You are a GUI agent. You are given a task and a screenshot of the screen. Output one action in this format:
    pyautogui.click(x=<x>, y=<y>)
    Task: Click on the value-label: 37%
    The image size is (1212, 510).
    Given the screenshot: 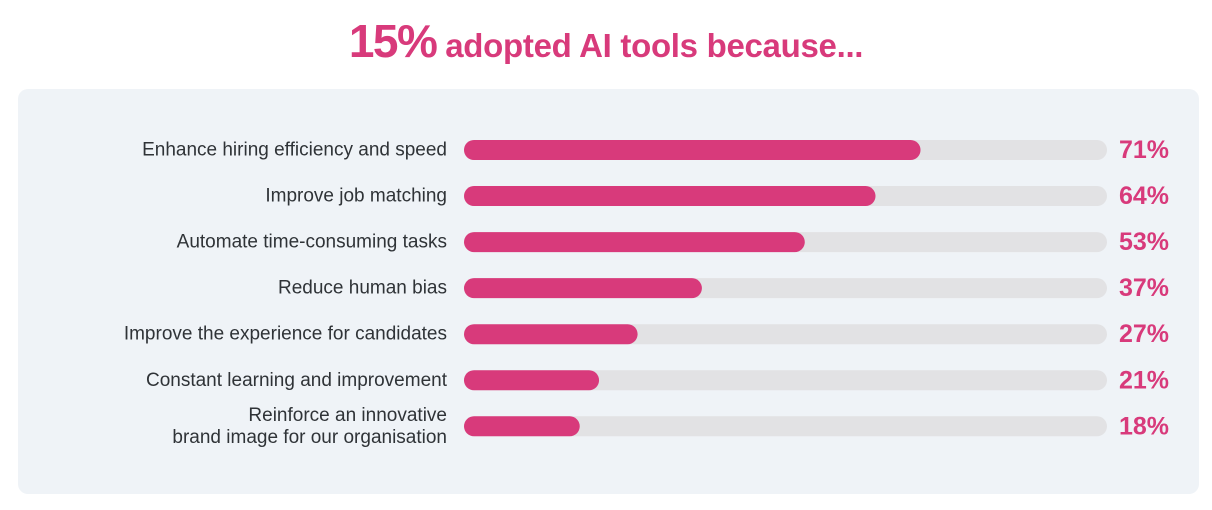 What is the action you would take?
    pyautogui.click(x=1144, y=288)
    